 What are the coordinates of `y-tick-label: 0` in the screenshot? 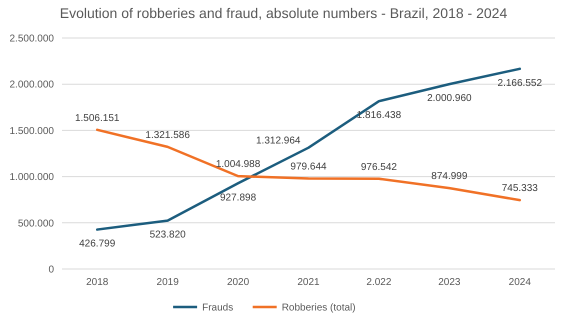 It's located at (51, 270).